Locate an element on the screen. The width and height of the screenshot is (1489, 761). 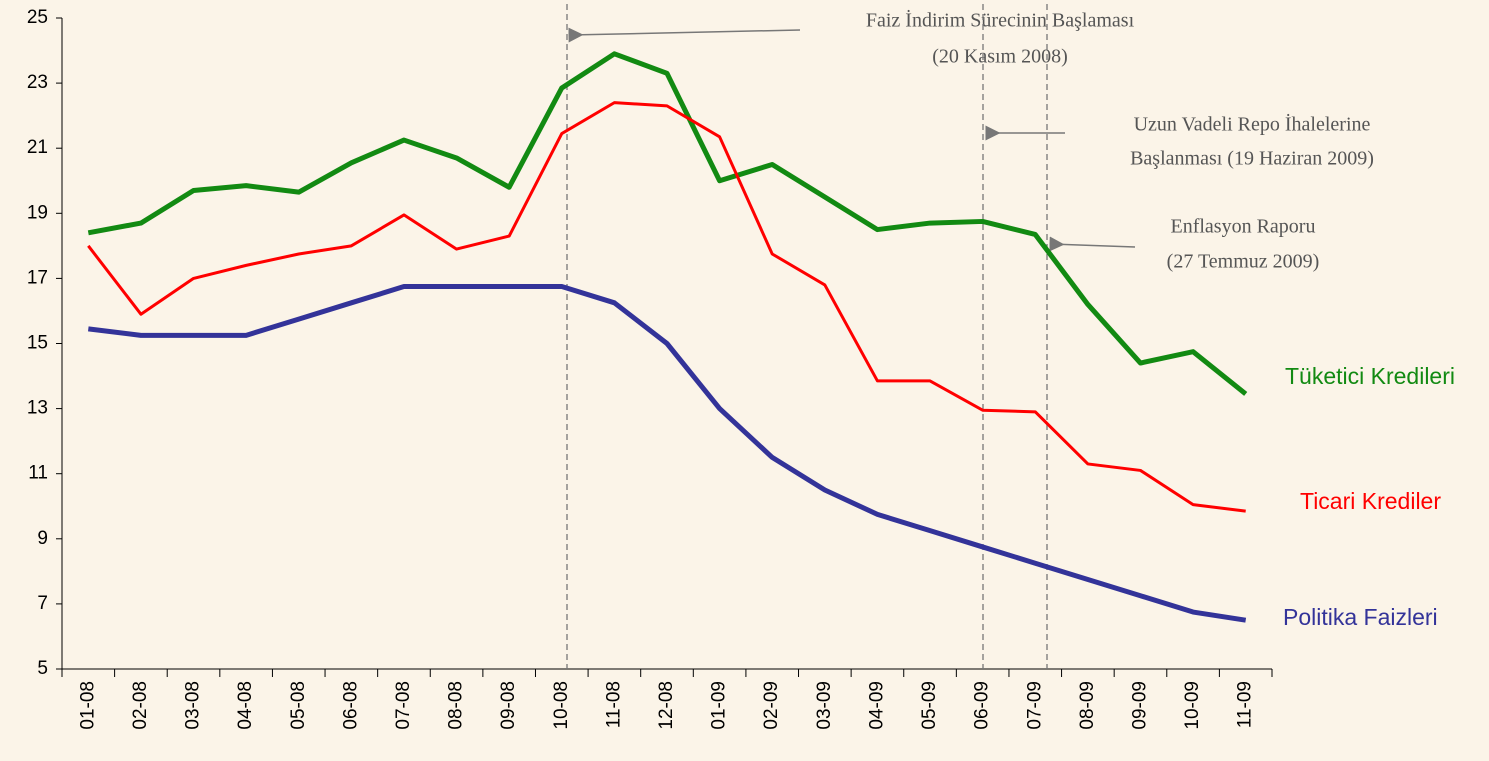
annotation: (27 Temmuz 2009) is located at coordinates (1243, 262).